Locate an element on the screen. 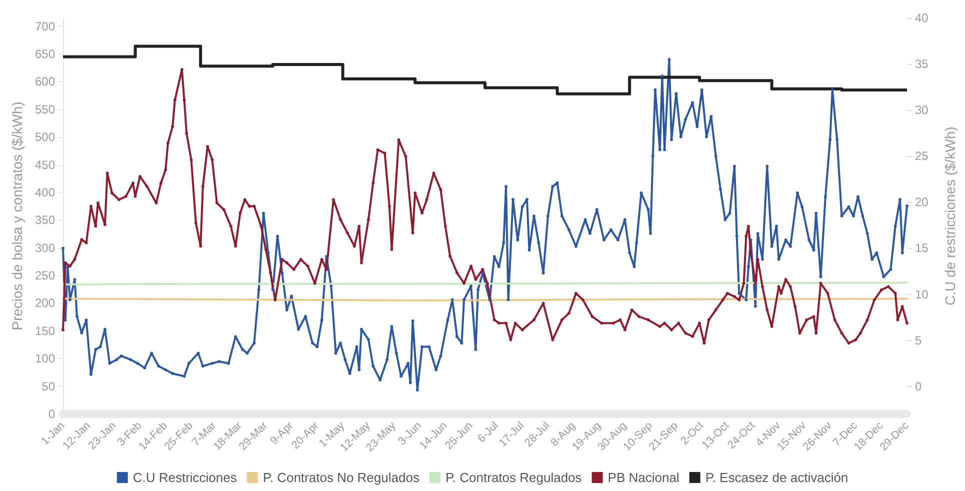 This screenshot has width=965, height=491. y-tick-label: 700 is located at coordinates (45, 26).